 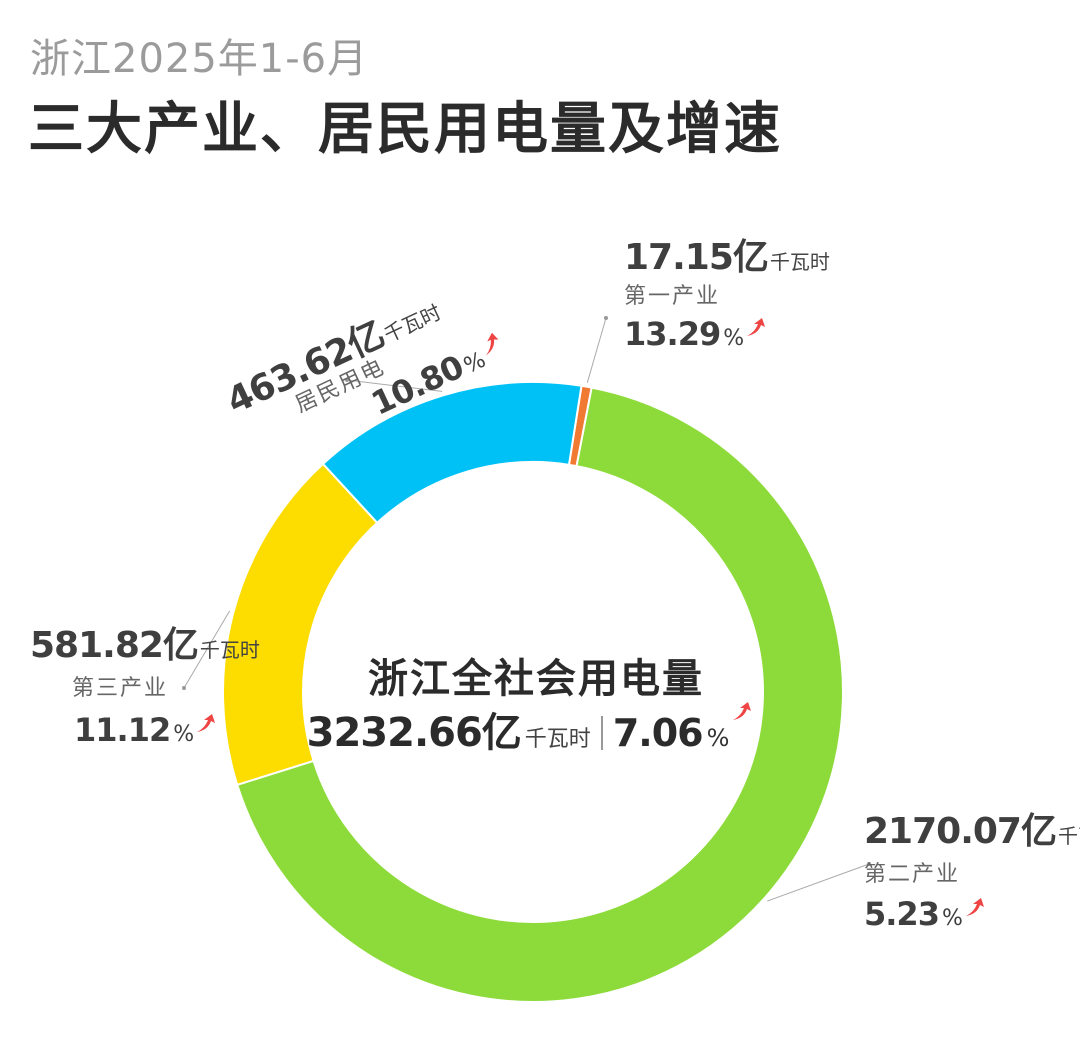 I want to click on page-title: 三大产业、居民用电量及增速, so click(x=405, y=129).